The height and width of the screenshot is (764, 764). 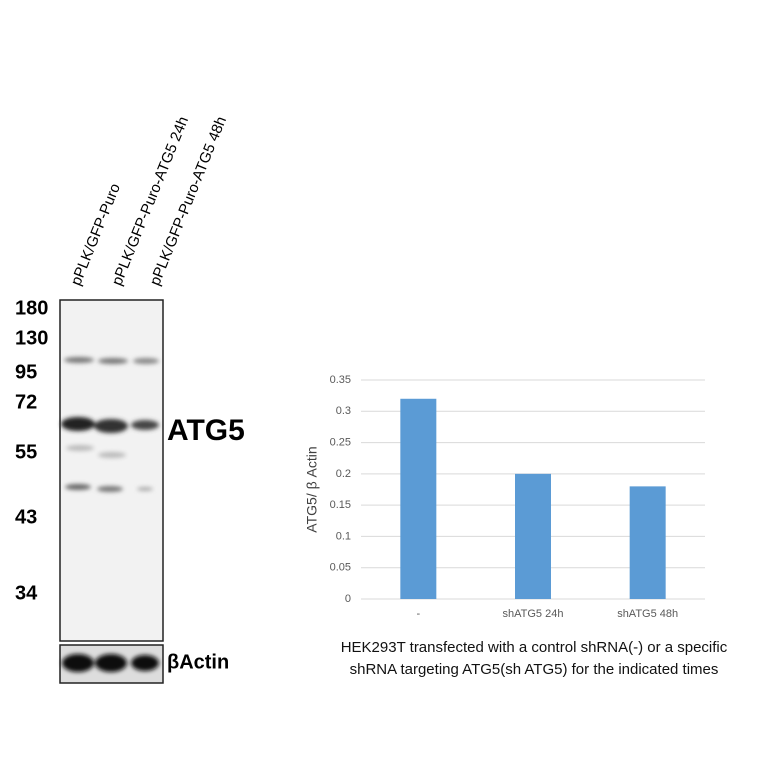 I want to click on y-tick-label: 0.05, so click(x=340, y=568).